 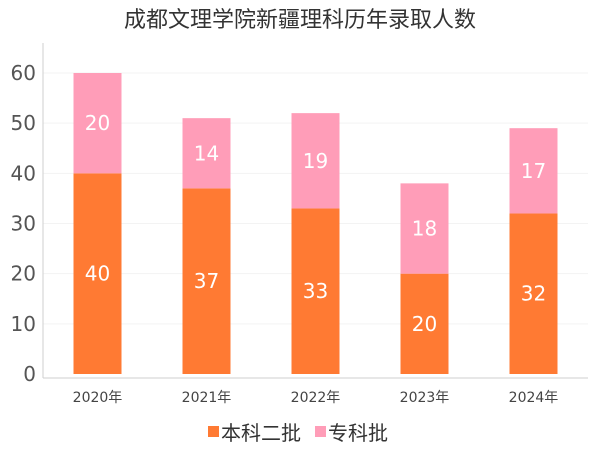 I want to click on data-label: 40, so click(x=97, y=274).